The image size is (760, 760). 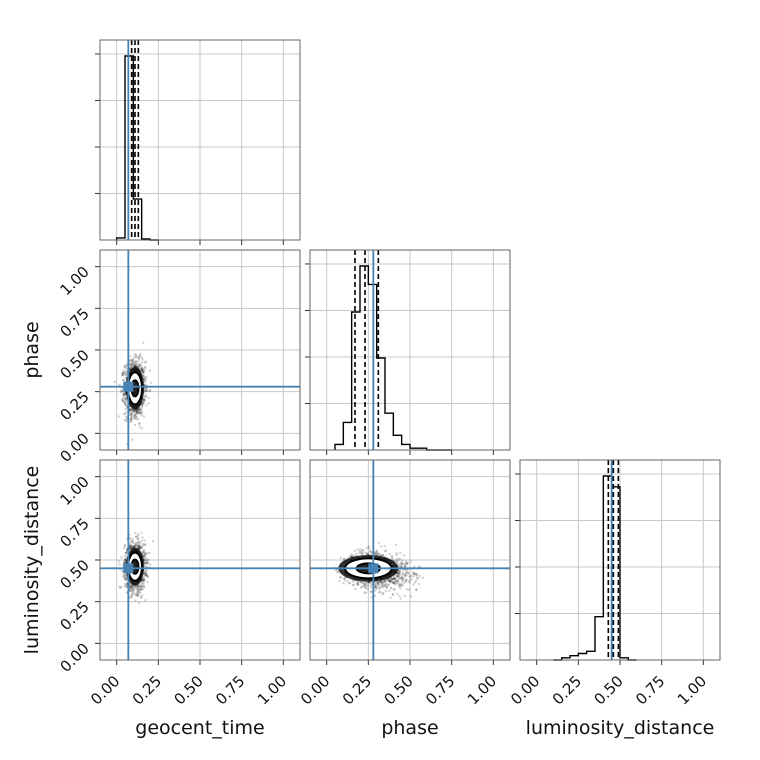 What do you see at coordinates (74, 532) in the screenshot?
I see `y-tick-label: 0.75` at bounding box center [74, 532].